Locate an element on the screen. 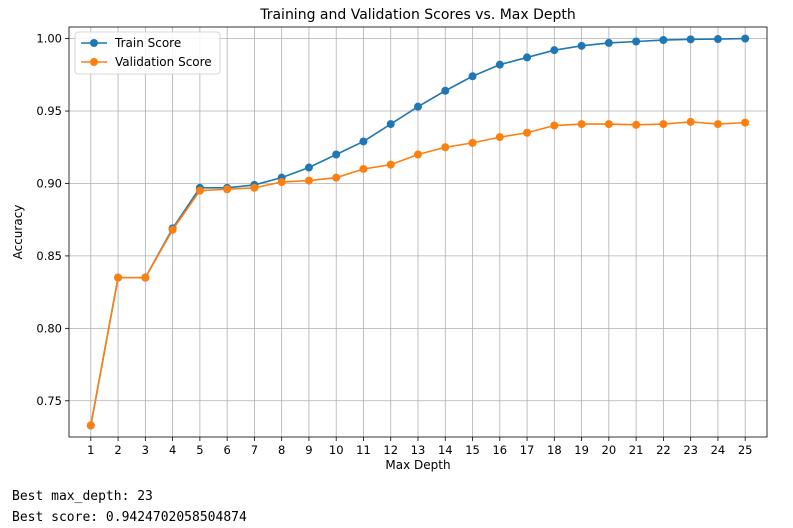 Image resolution: width=793 pixels, height=528 pixels. x-tick-label: 3 is located at coordinates (145, 450).